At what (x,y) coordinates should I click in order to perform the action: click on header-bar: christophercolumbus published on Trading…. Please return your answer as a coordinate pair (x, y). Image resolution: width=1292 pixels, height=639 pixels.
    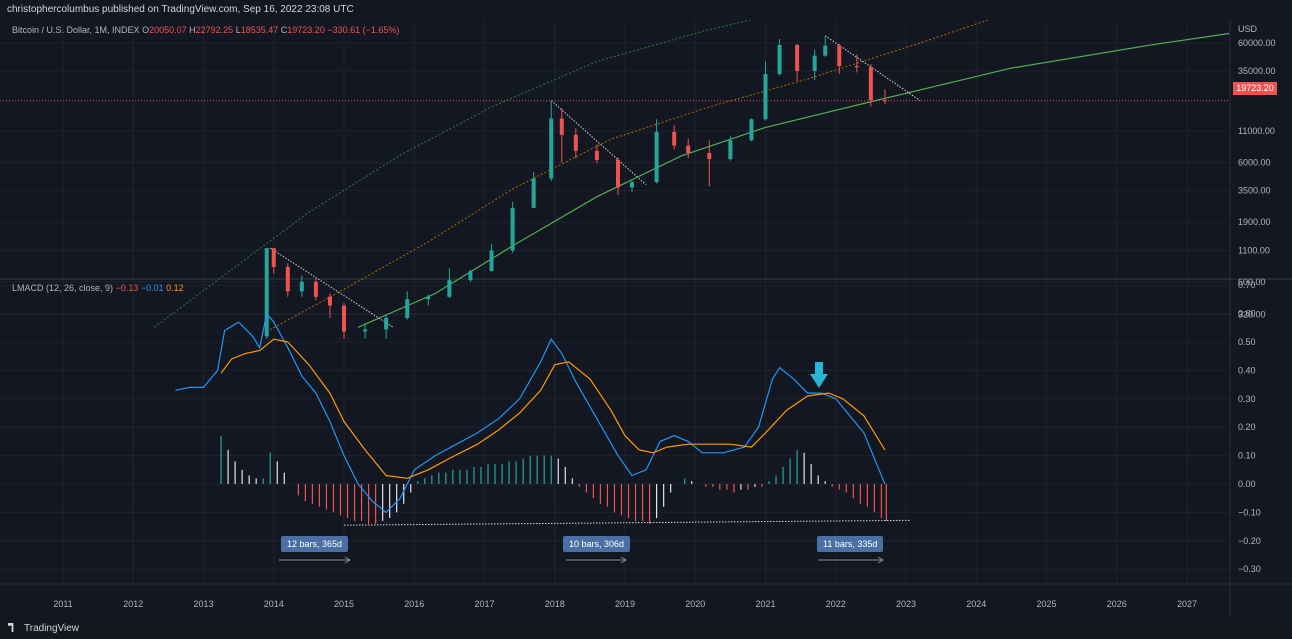
    Looking at the image, I should click on (646, 10).